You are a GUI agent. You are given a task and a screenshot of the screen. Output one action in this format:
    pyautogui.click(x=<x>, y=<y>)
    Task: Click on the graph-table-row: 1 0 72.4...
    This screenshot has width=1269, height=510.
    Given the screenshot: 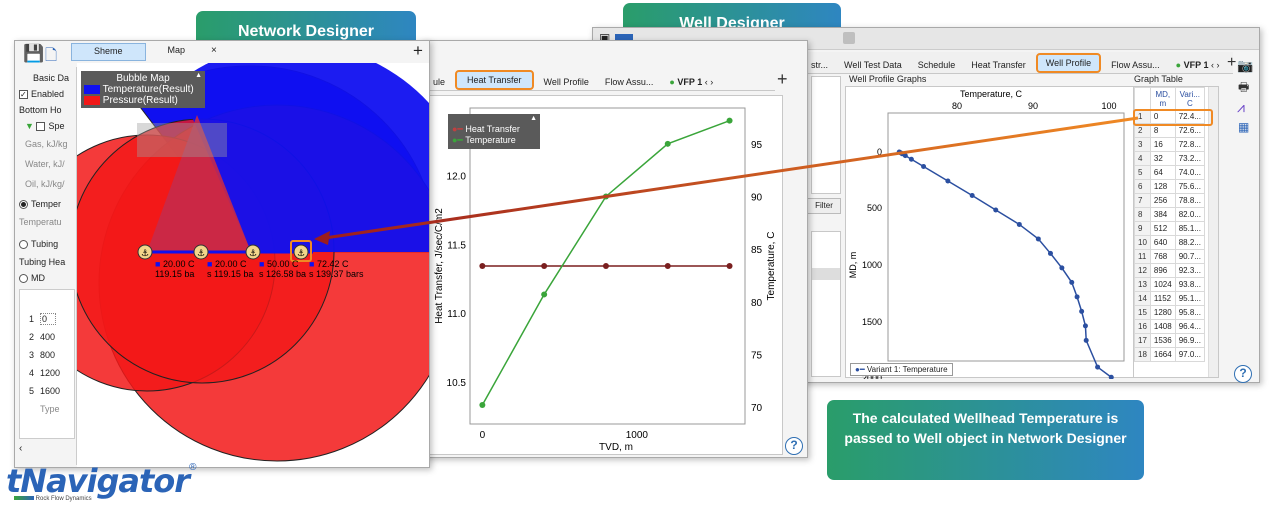 What is the action you would take?
    pyautogui.click(x=1169, y=116)
    